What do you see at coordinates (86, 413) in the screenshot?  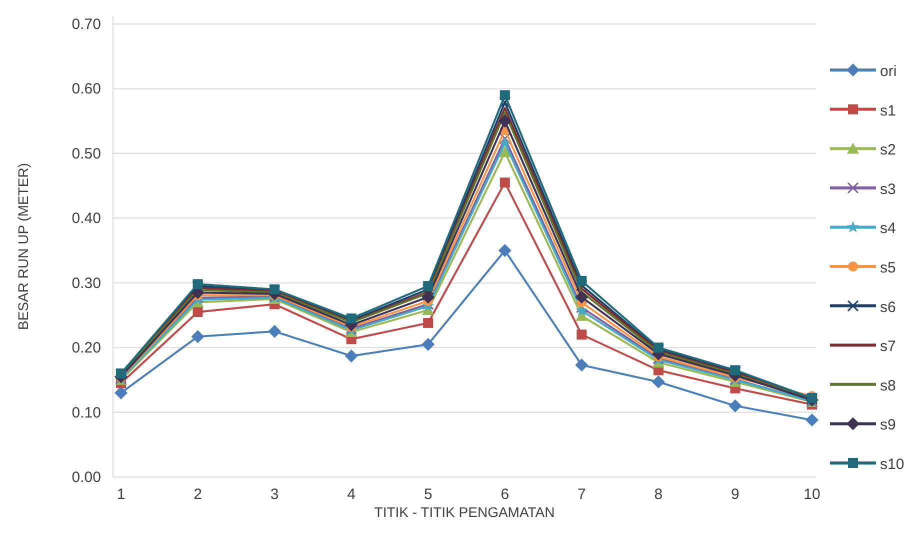 I see `y-tick-label: 0.10` at bounding box center [86, 413].